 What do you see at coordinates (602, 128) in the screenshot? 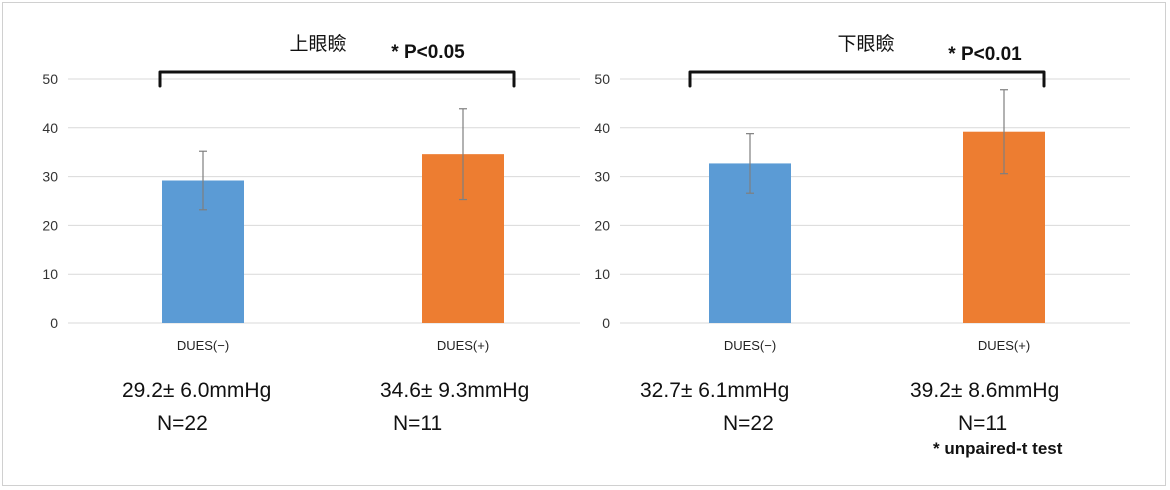
I see `chart-2-y-tick-label: 40` at bounding box center [602, 128].